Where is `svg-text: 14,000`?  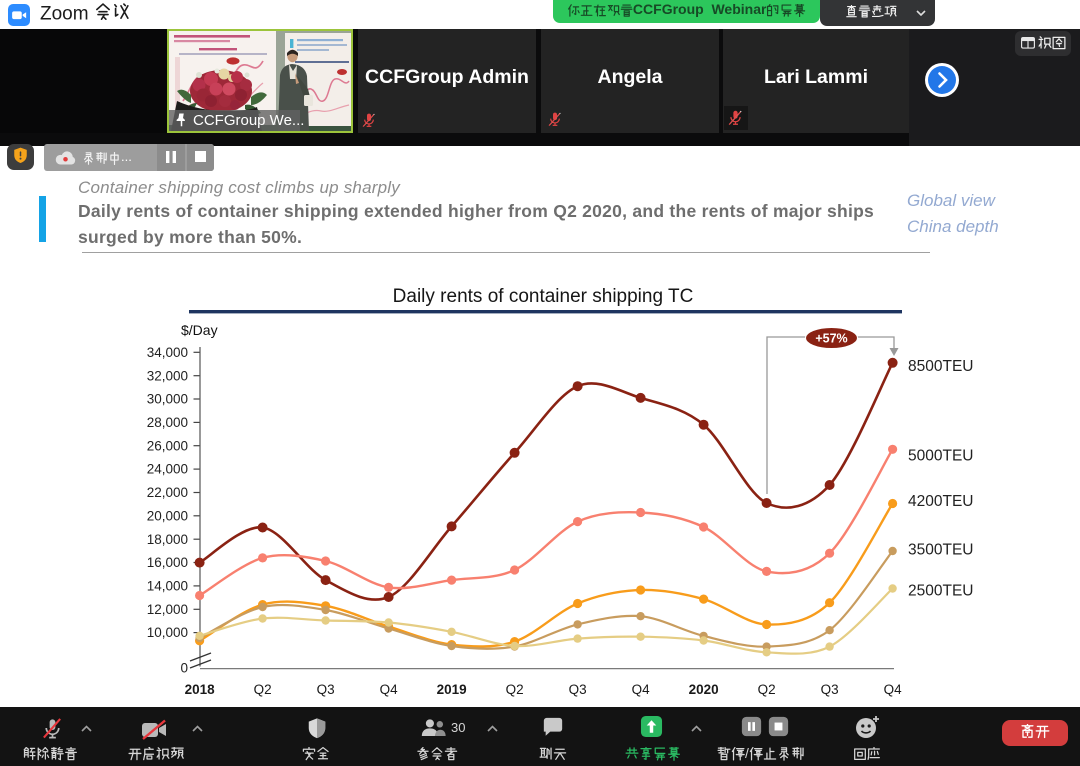
svg-text: 14,000 is located at coordinates (167, 586).